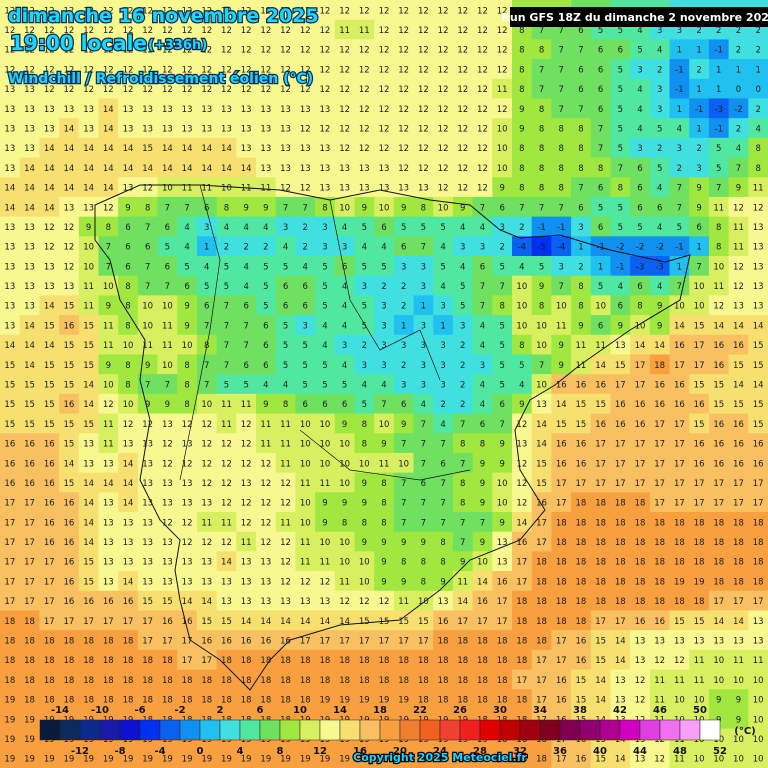 The width and height of the screenshot is (768, 768). Describe the element at coordinates (420, 710) in the screenshot. I see `level-label: 22` at that location.